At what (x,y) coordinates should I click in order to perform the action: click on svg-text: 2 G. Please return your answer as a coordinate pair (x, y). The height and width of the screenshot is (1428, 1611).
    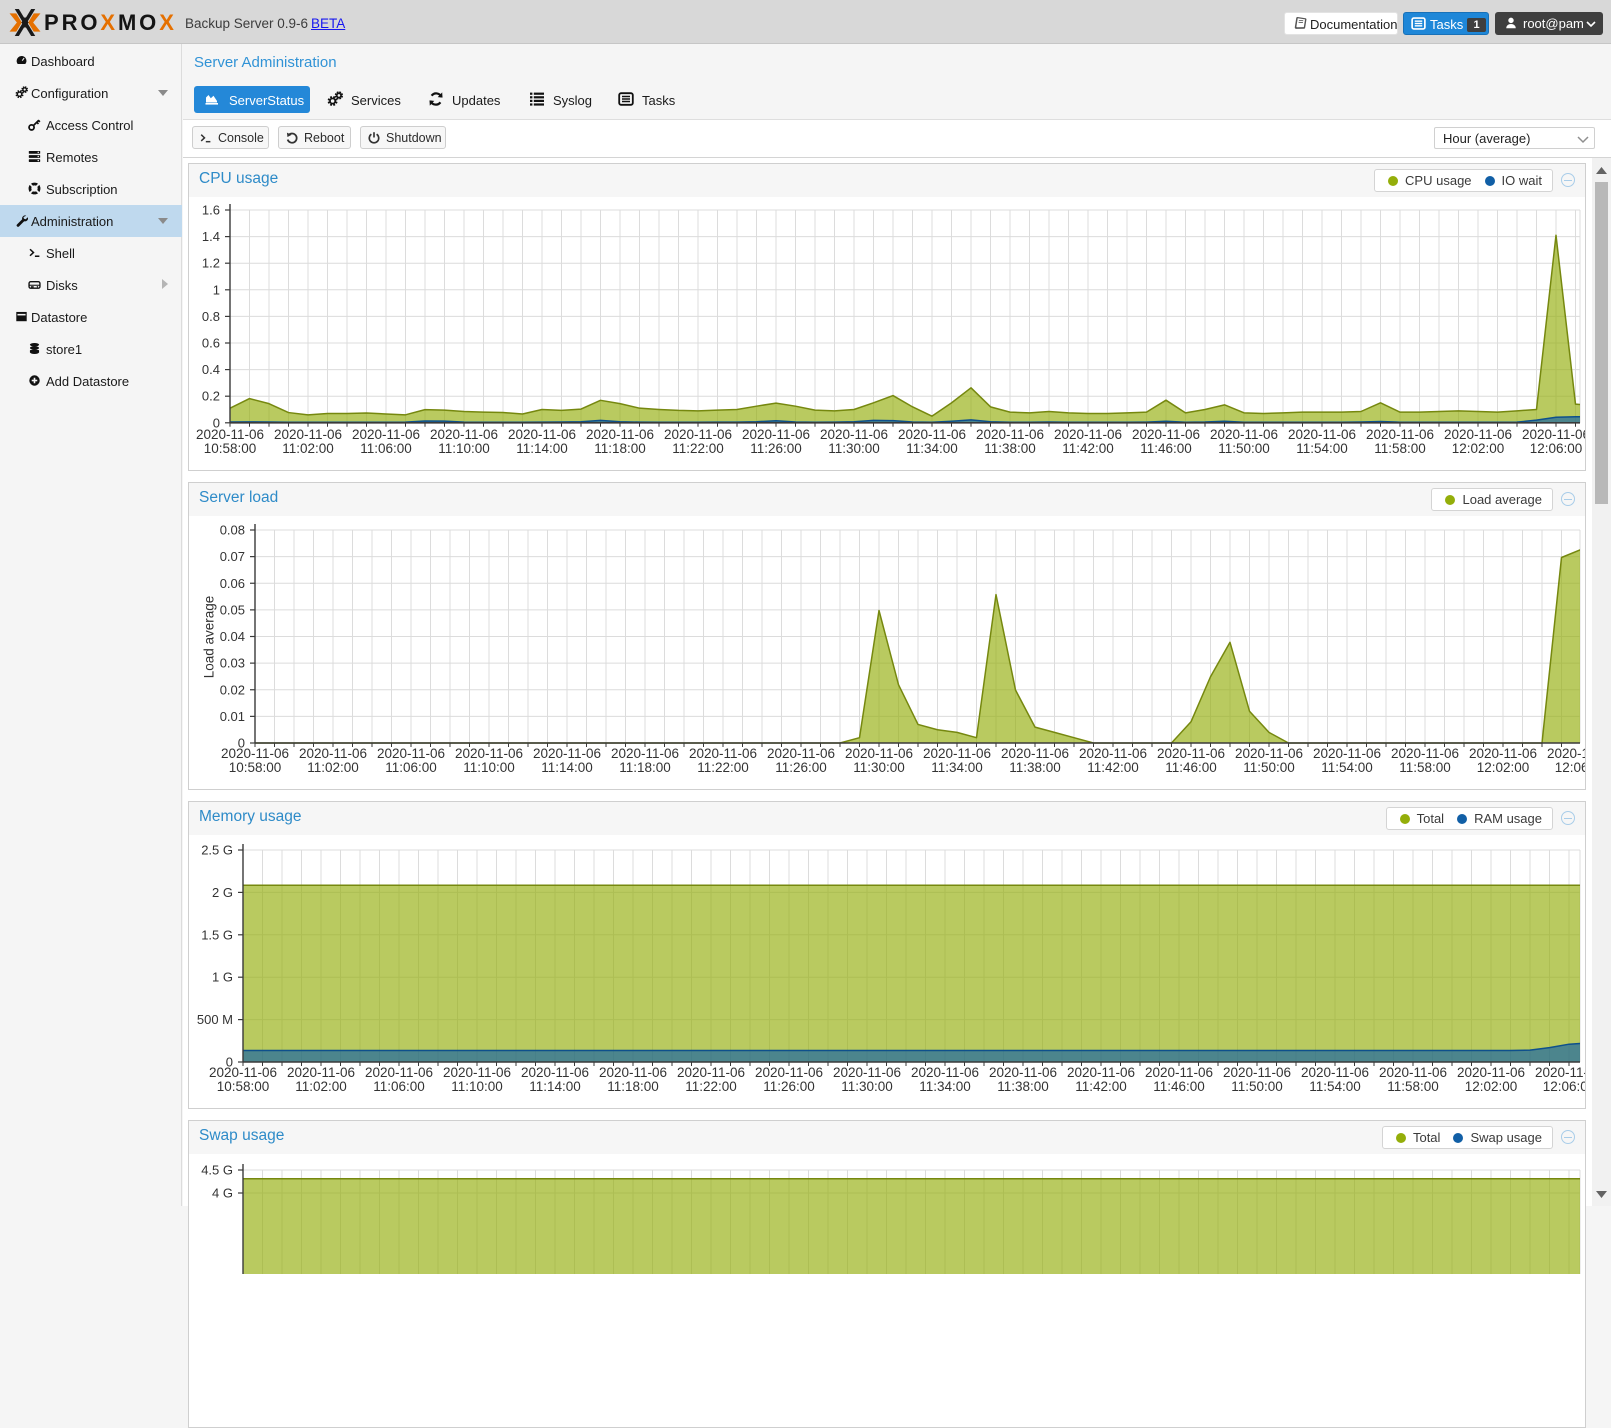
    Looking at the image, I should click on (222, 892).